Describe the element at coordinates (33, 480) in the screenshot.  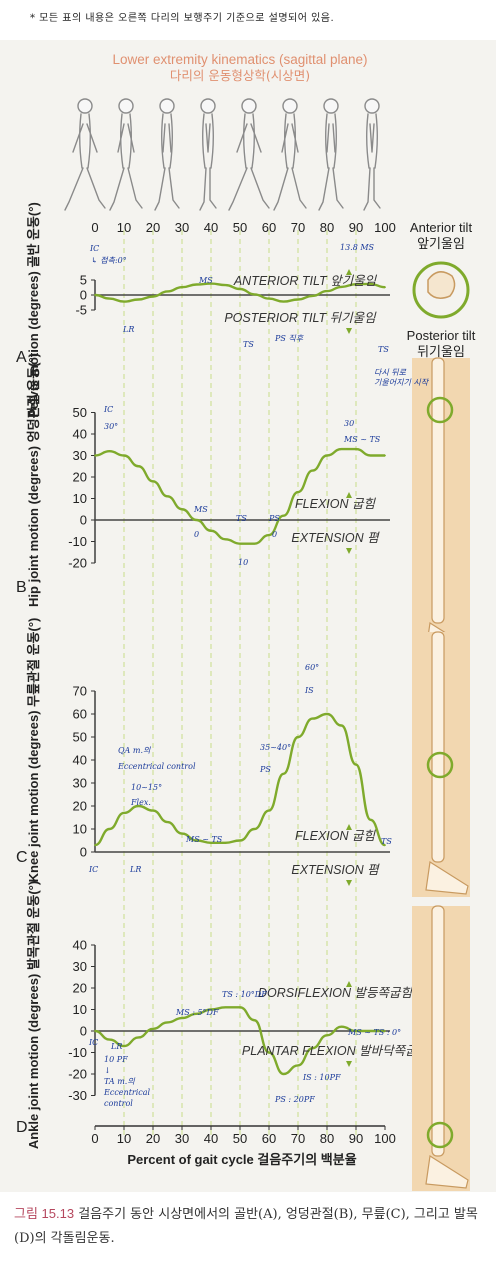
I see `y-axis-label: Hip joint motion (degrees) 엉덩관절 운동(°)` at that location.